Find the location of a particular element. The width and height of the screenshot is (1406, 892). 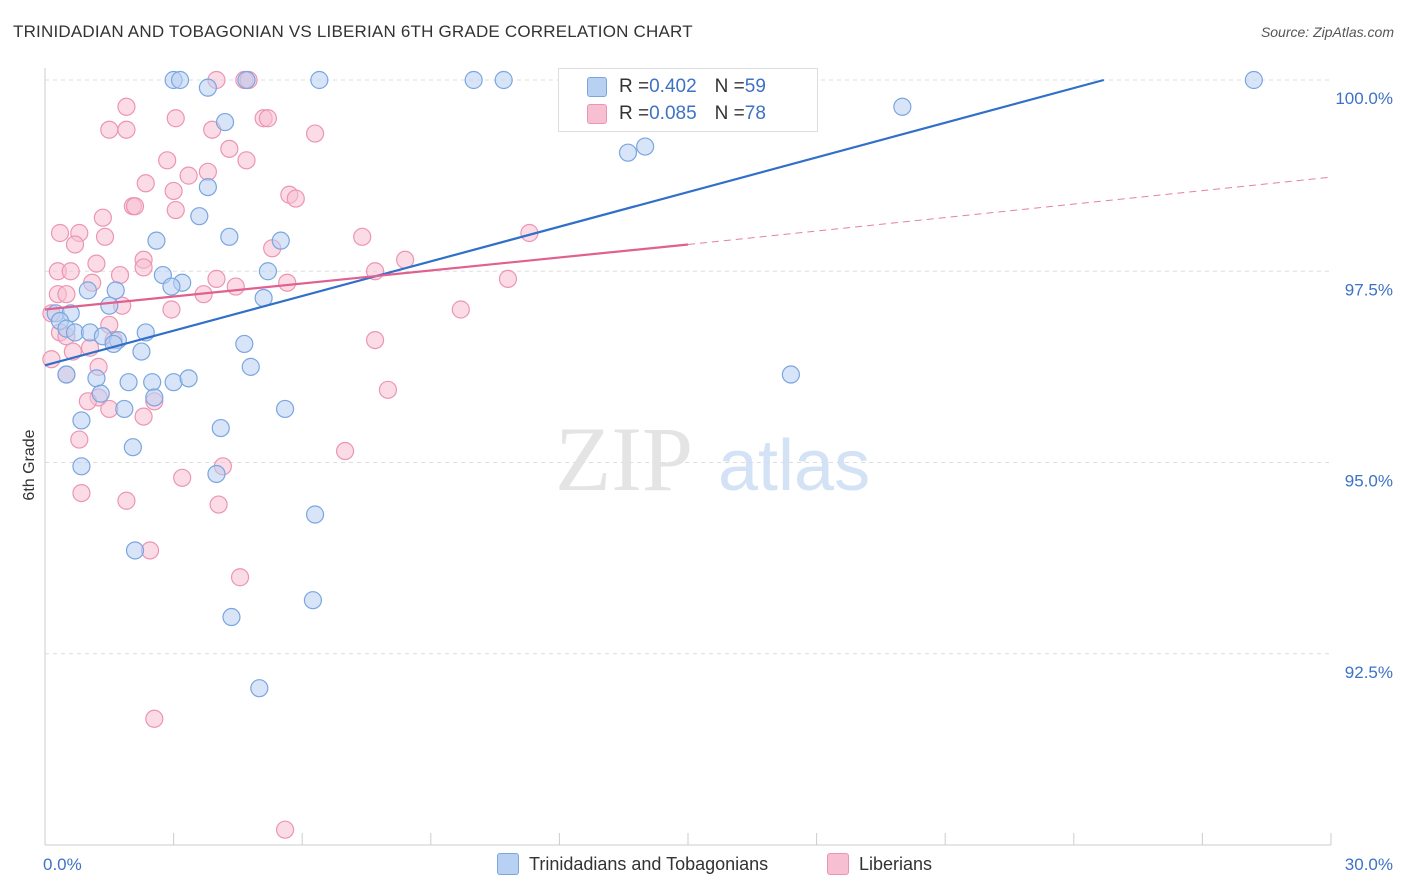

legend-r-value: 0.085 is located at coordinates (673, 113).